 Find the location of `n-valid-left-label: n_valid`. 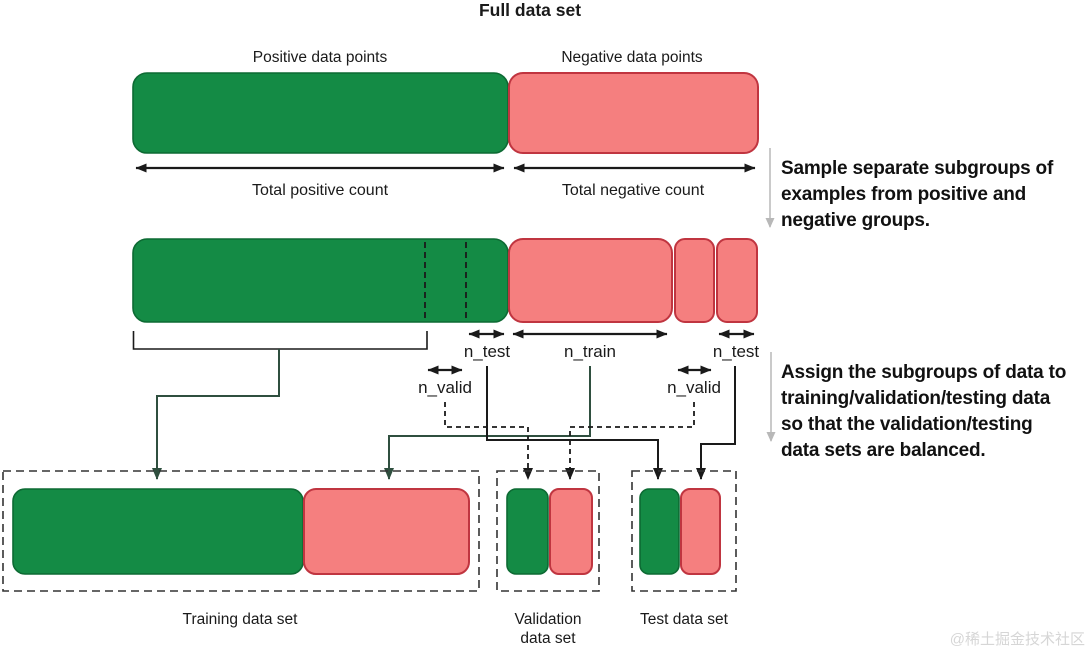

n-valid-left-label: n_valid is located at coordinates (445, 387).